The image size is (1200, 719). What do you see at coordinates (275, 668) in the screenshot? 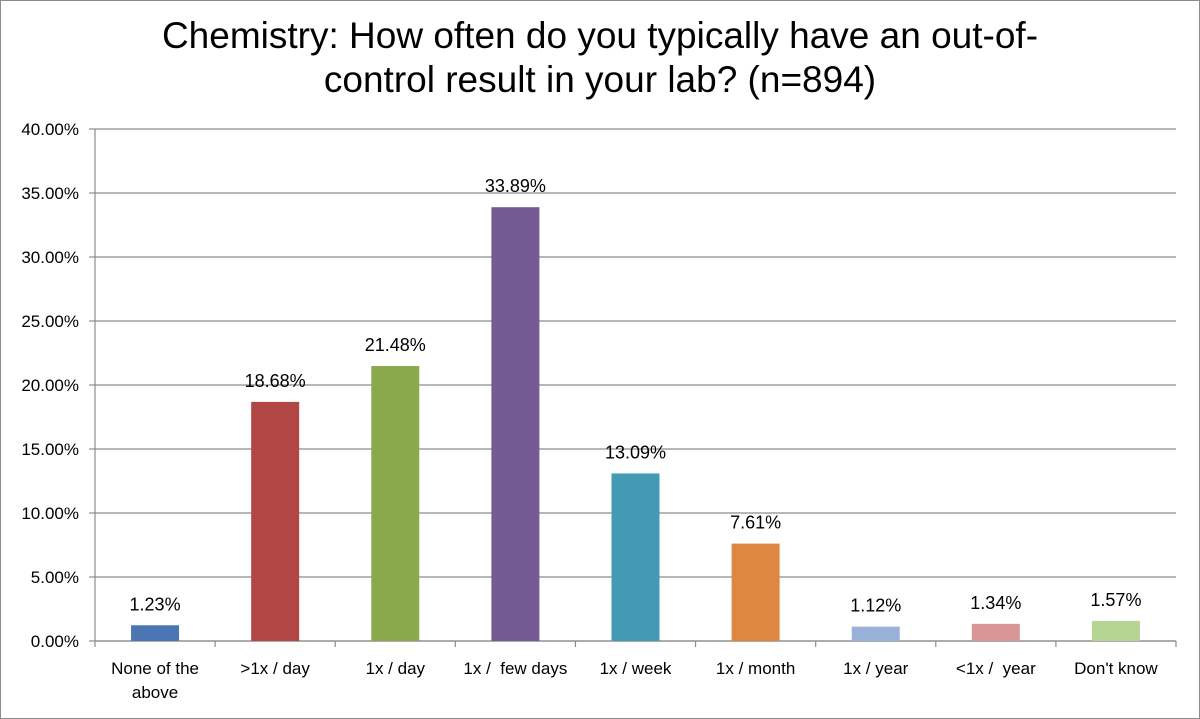
I see `x-tick-label: >1x / day` at bounding box center [275, 668].